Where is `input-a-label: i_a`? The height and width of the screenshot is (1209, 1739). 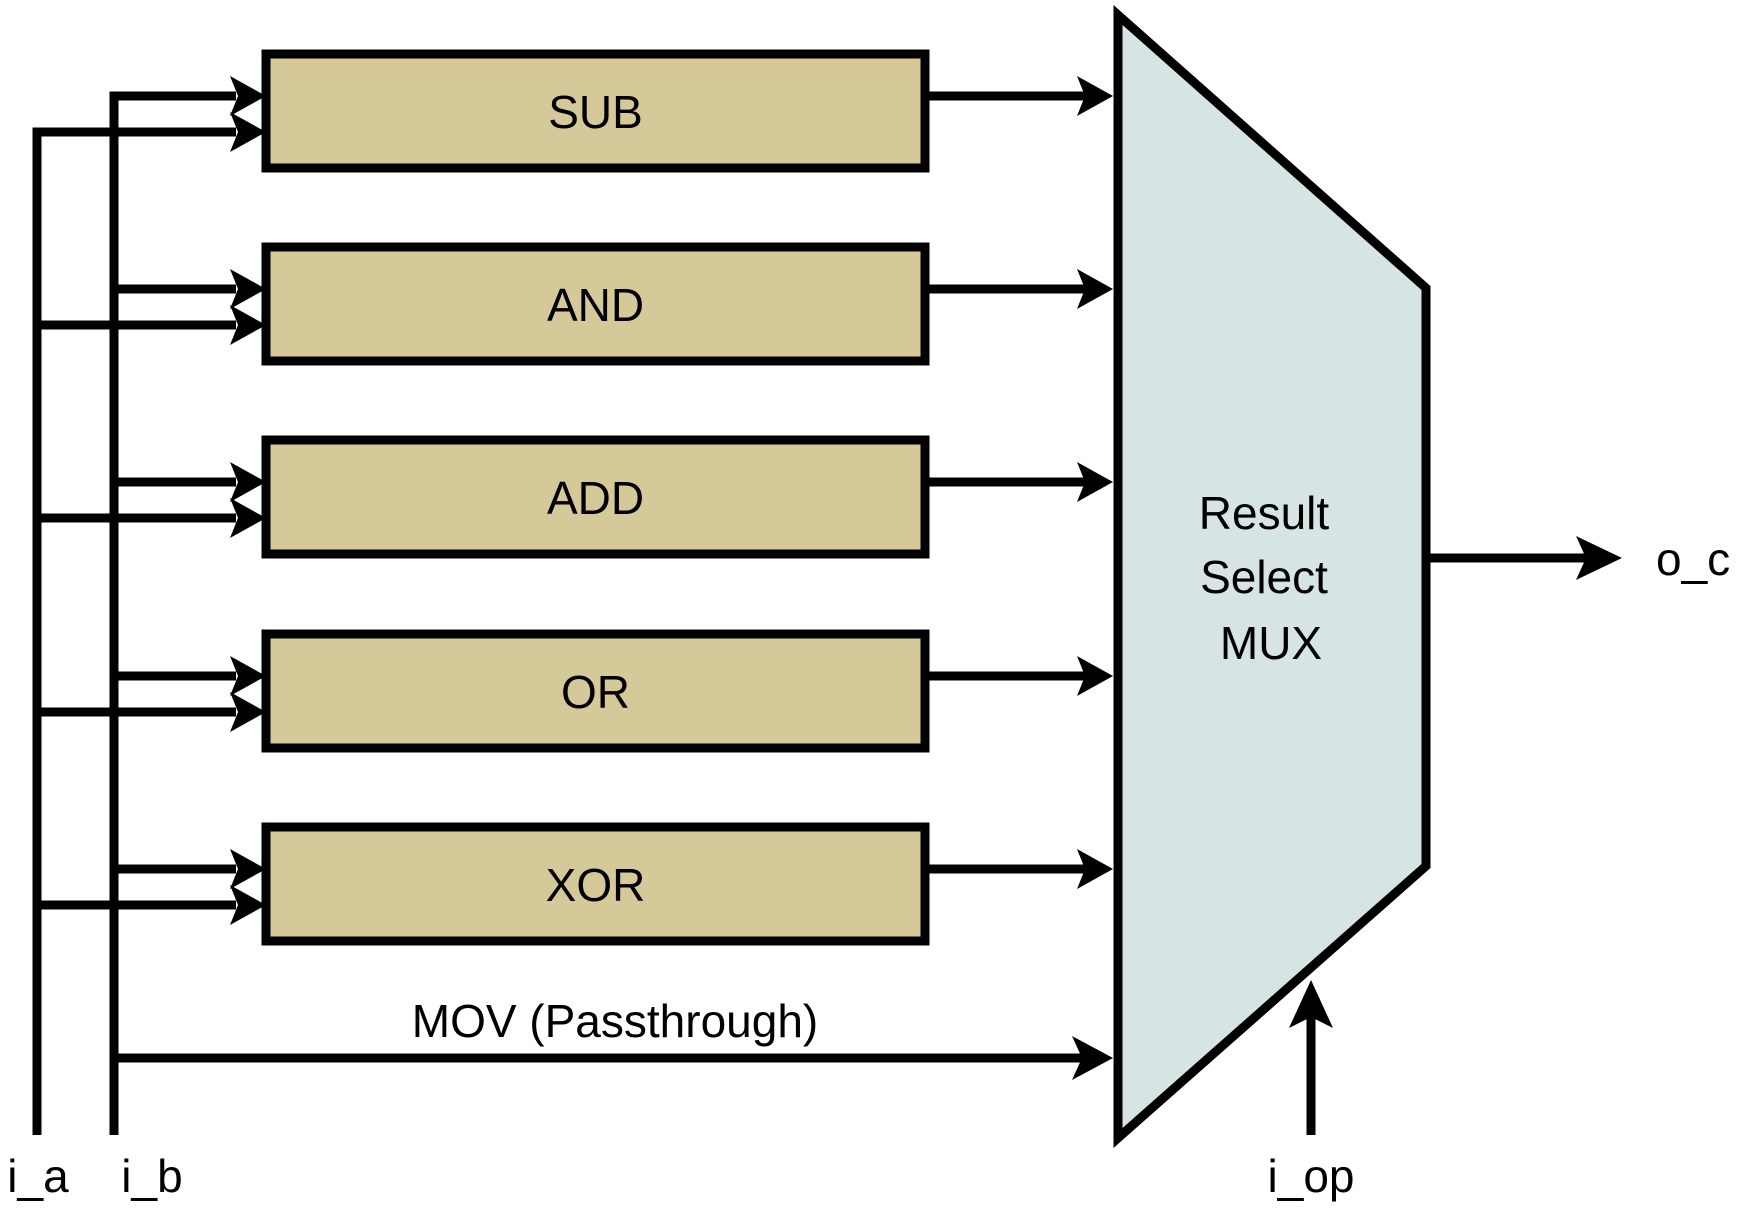 input-a-label: i_a is located at coordinates (38, 1176).